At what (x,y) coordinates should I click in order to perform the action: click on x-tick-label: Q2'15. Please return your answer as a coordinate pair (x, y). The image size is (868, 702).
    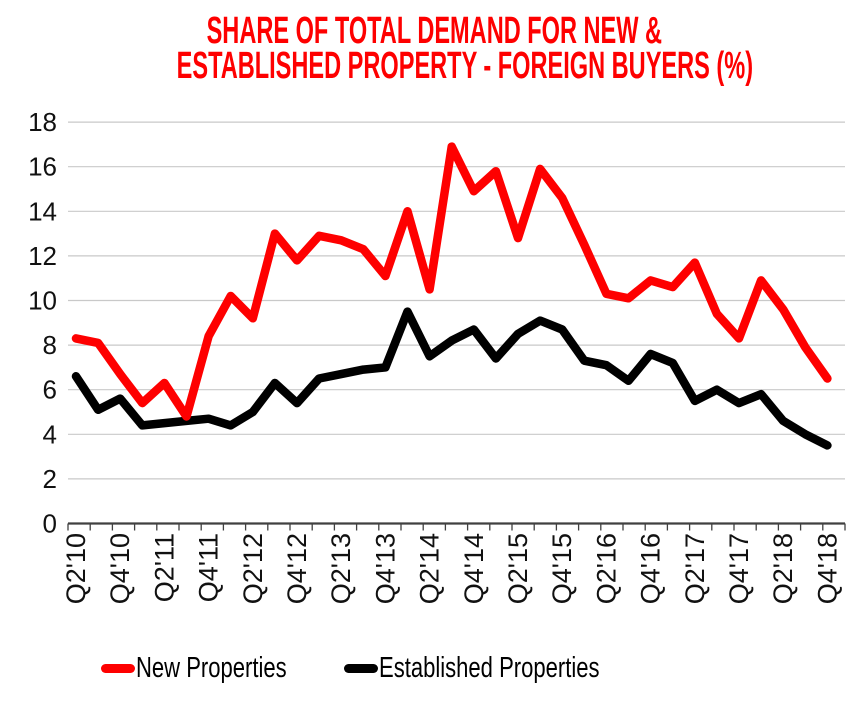
    Looking at the image, I should click on (518, 568).